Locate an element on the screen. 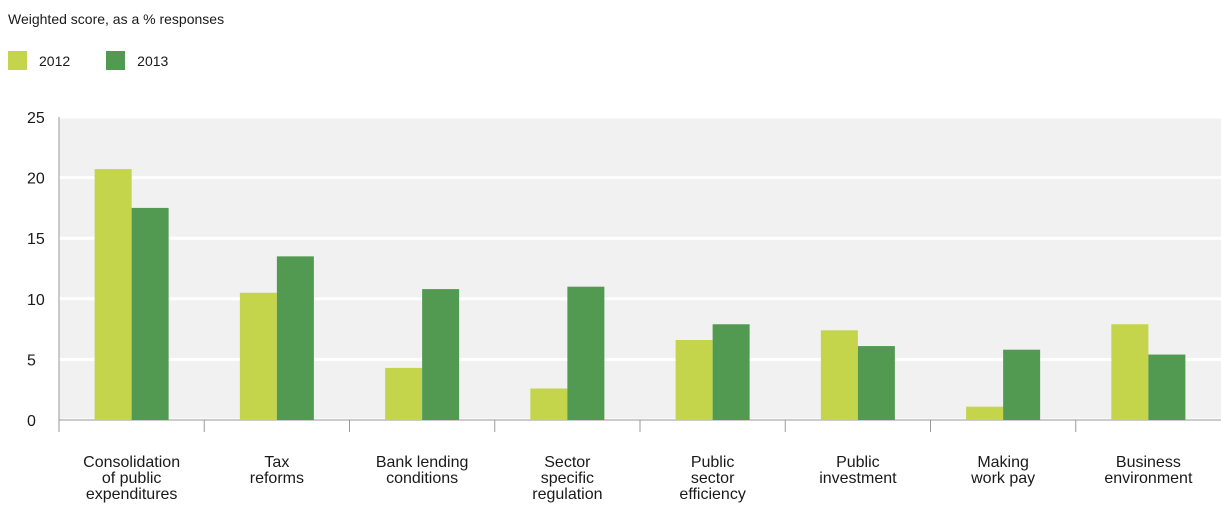  y-tick-label-25: 25 is located at coordinates (36, 118).